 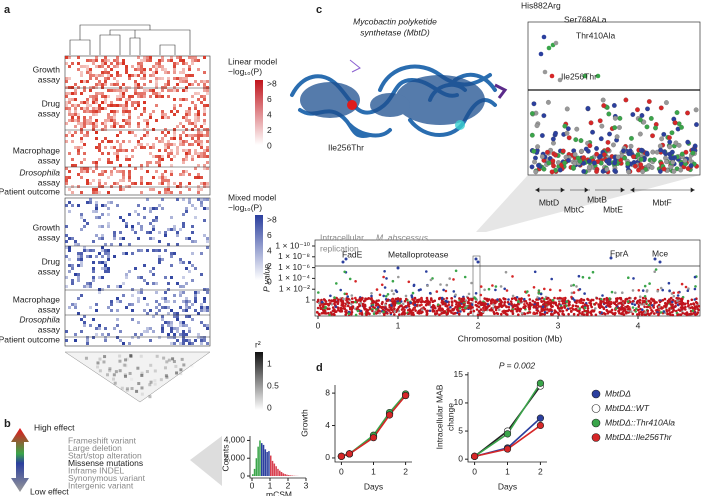 What do you see at coordinates (269, 363) in the screenshot?
I see `label: 1` at bounding box center [269, 363].